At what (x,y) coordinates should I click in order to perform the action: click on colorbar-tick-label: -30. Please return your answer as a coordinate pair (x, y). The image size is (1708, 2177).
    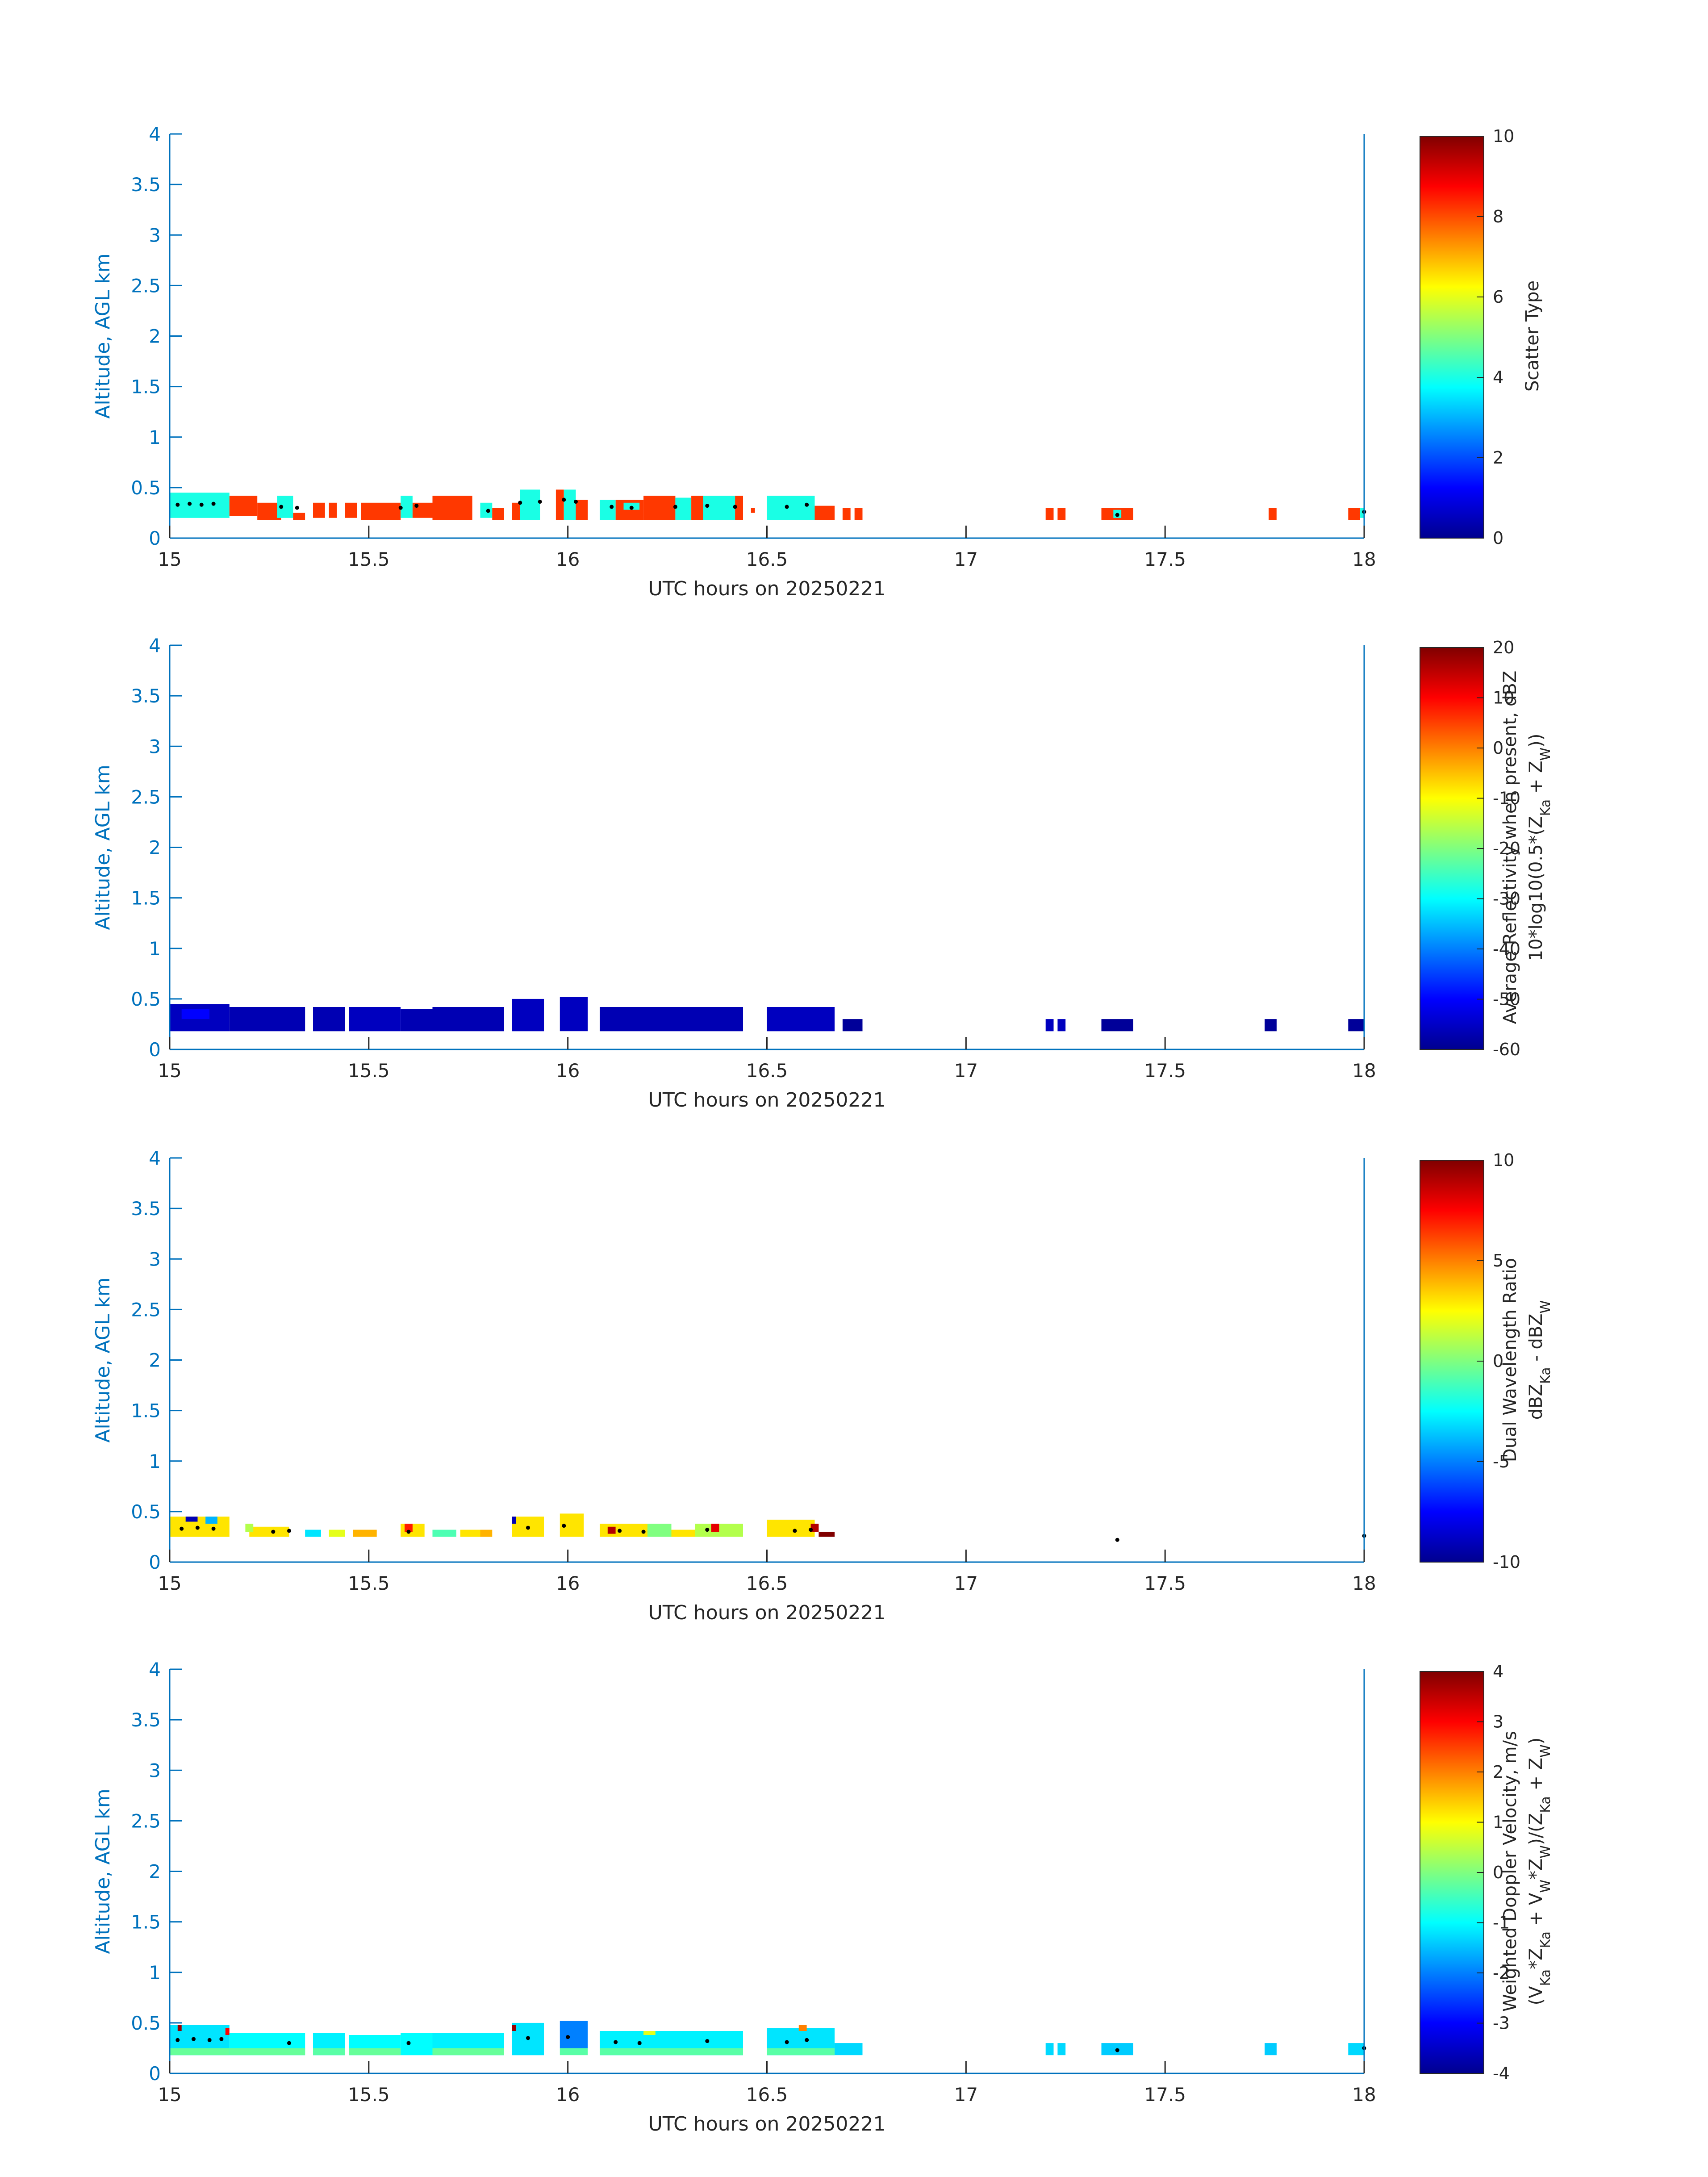
    Looking at the image, I should click on (1506, 899).